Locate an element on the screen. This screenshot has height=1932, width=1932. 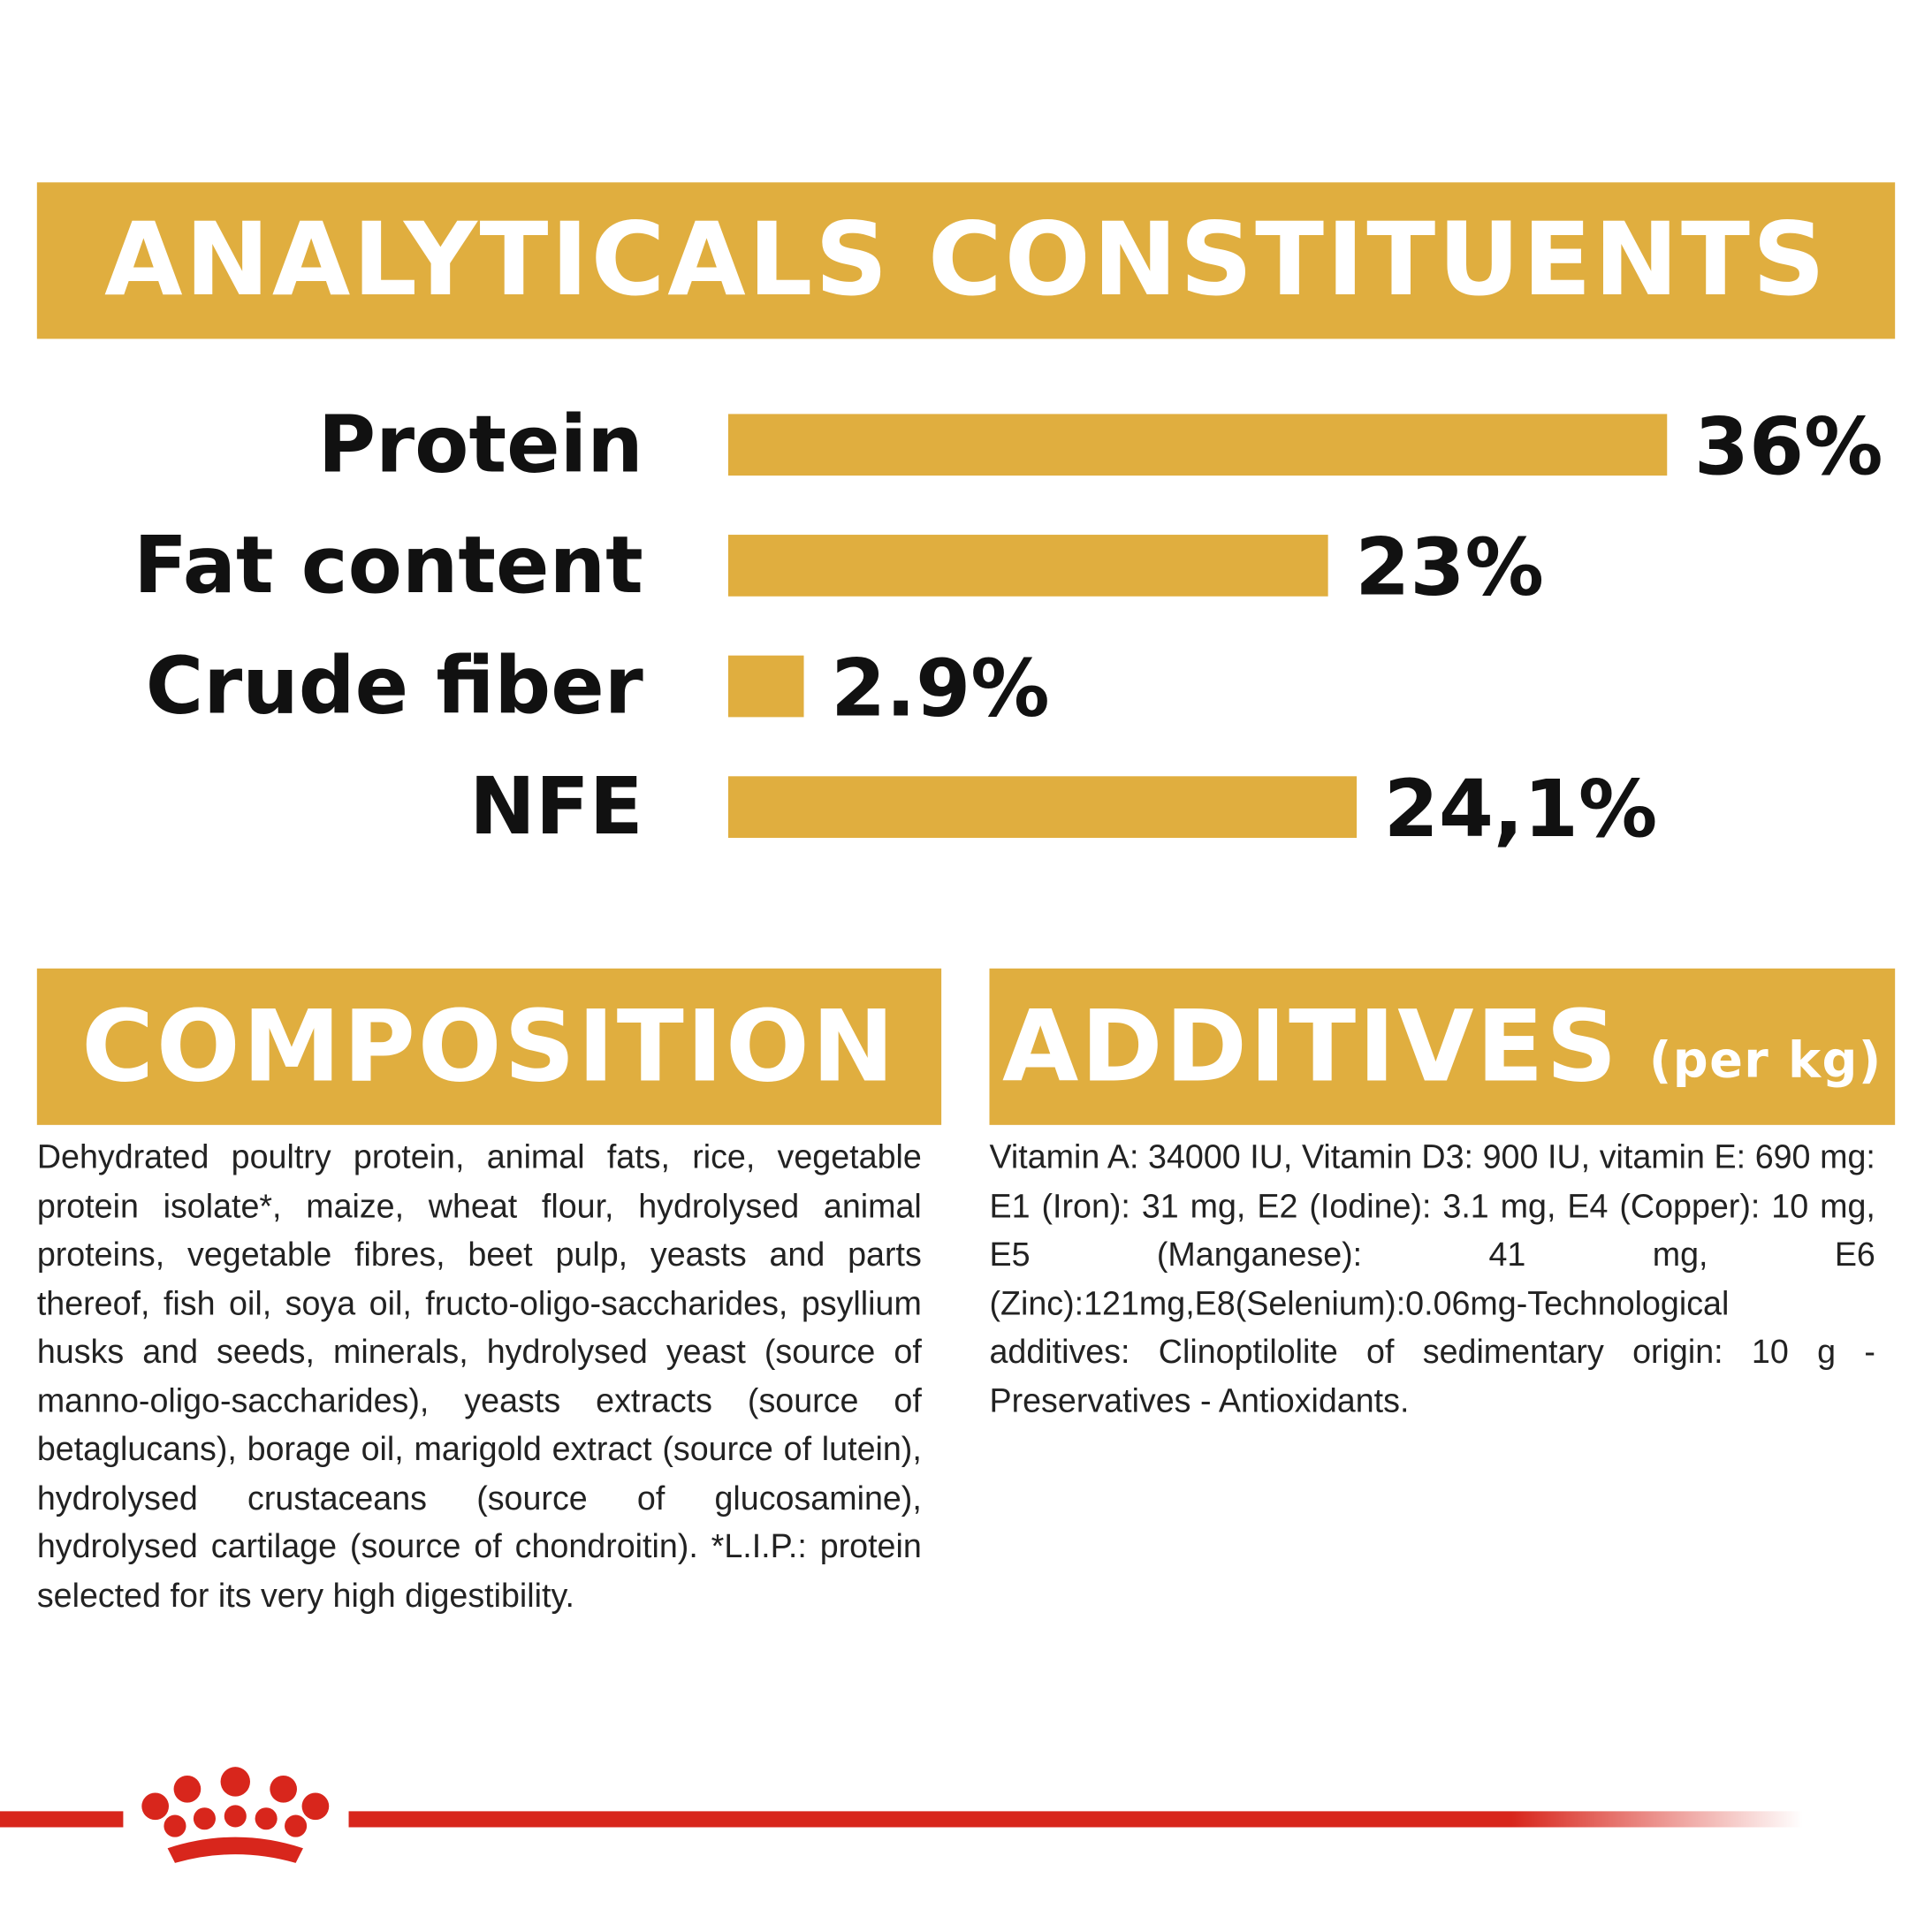
title-band: ANALYTICALS CONSTITUENTS is located at coordinates (966, 261).